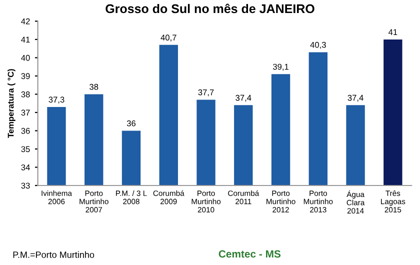 Image resolution: width=420 pixels, height=265 pixels. What do you see at coordinates (25, 131) in the screenshot?
I see `y-tick-label: 36` at bounding box center [25, 131].